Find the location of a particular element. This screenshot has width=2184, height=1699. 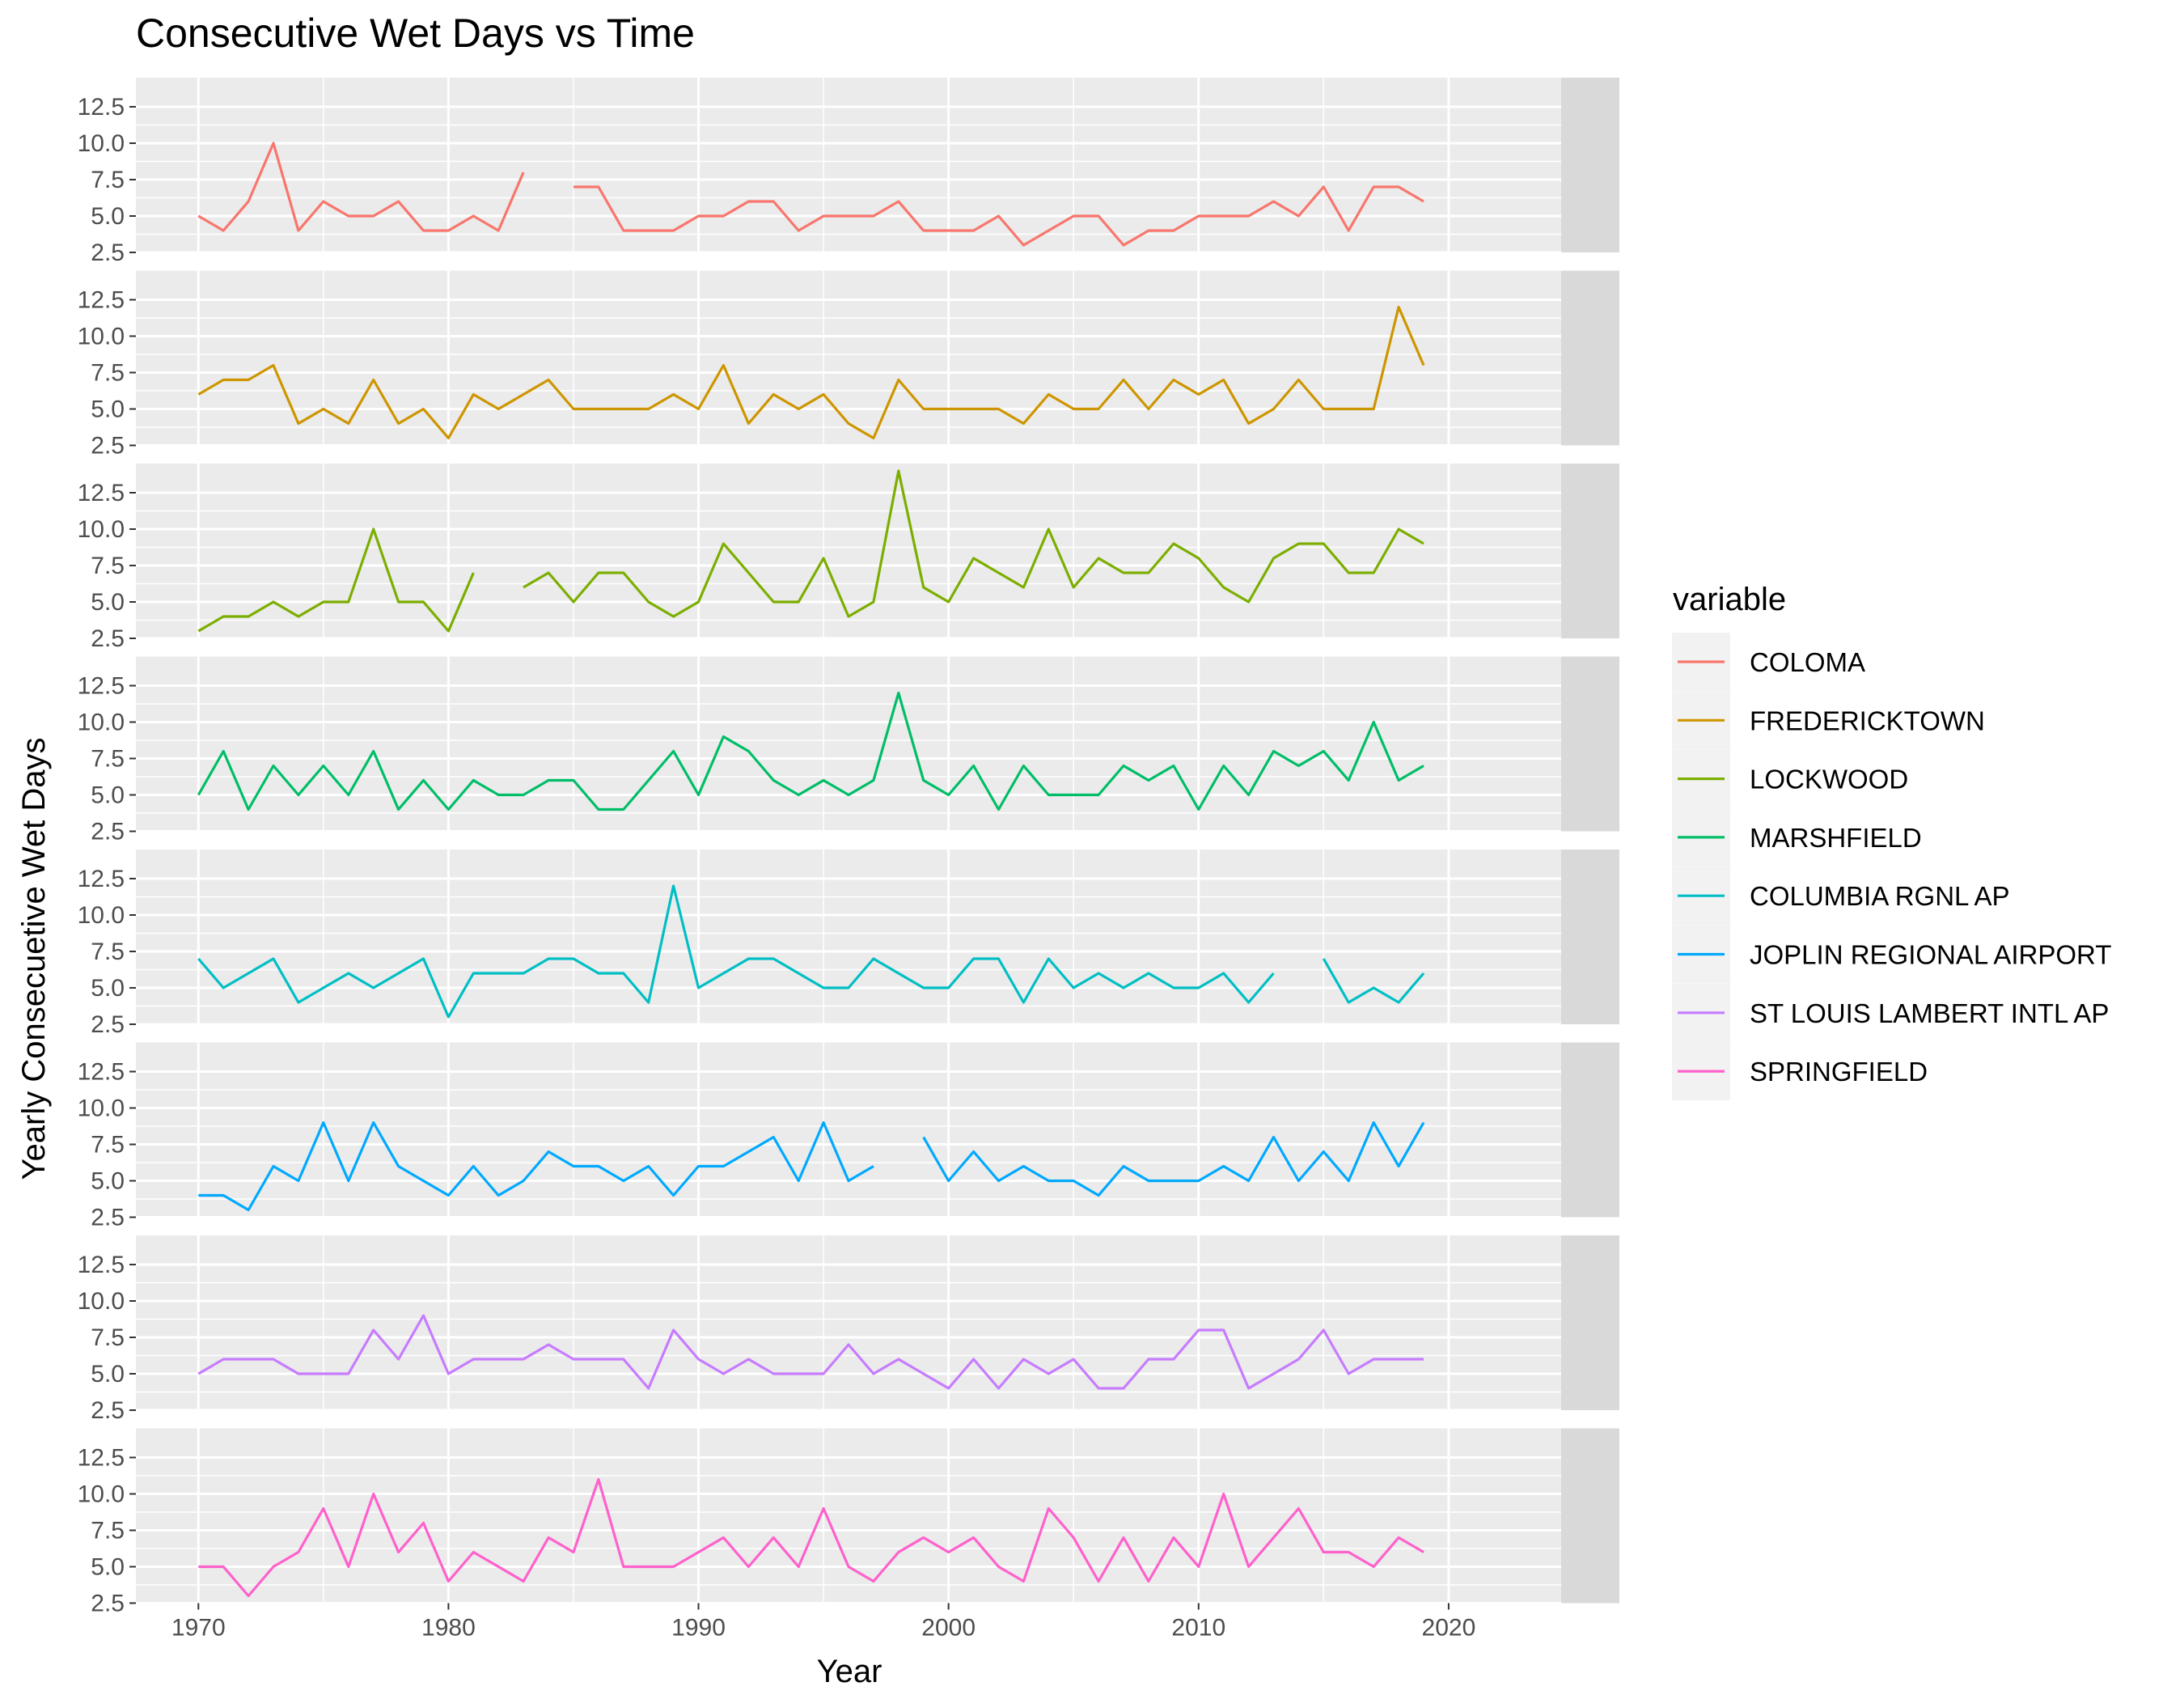

x-axis-title: Year is located at coordinates (849, 1671).